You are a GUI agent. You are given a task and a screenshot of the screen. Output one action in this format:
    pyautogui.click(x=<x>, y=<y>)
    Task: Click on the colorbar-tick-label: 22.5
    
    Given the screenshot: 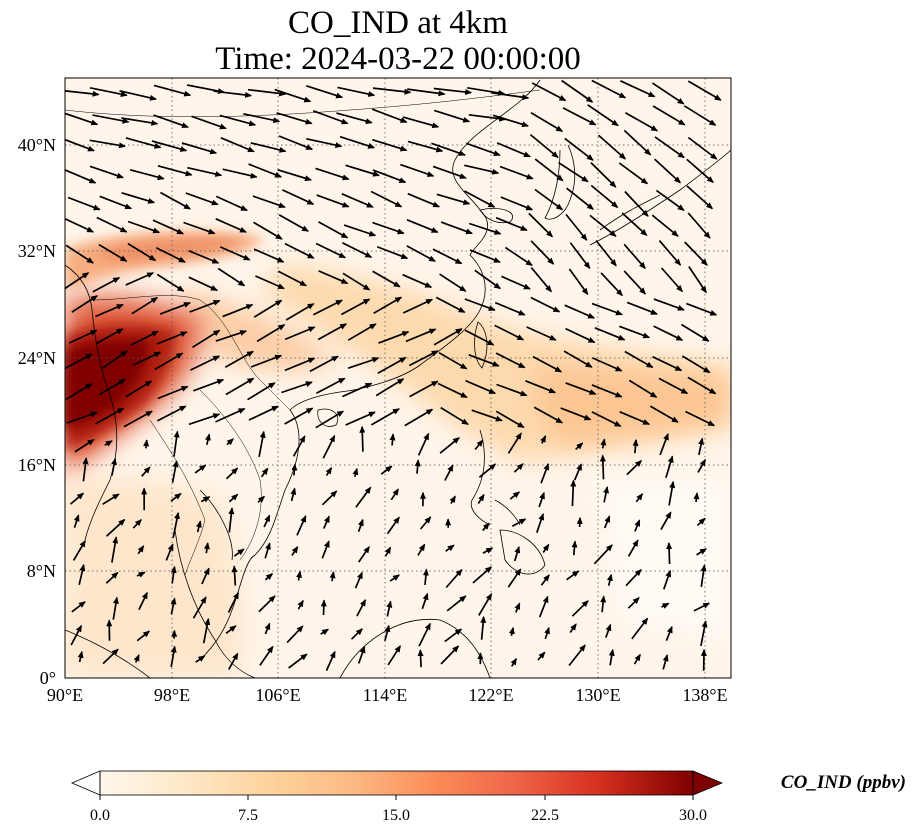 What is the action you would take?
    pyautogui.click(x=545, y=815)
    